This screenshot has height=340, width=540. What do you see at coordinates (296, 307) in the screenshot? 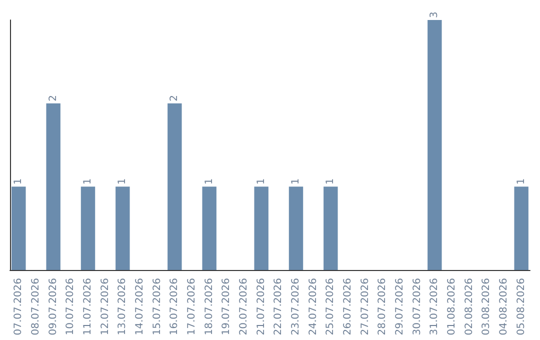
I see `x-tick-label: 23.07.2026` at bounding box center [296, 307].